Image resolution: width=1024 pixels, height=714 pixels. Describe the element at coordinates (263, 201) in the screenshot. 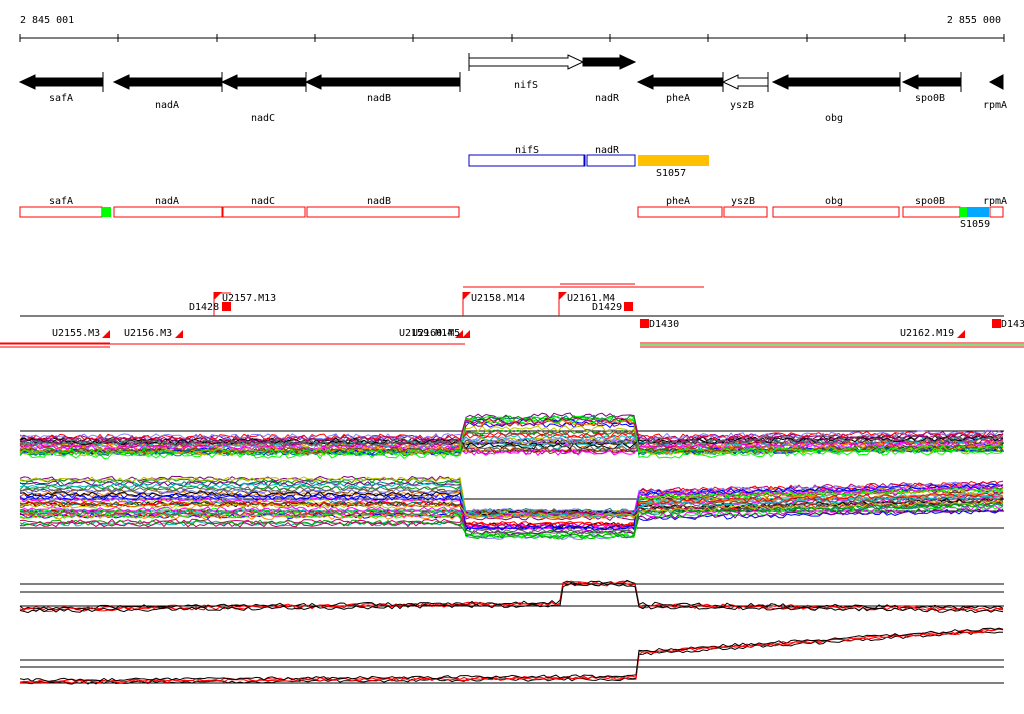

I see `red-gene-label-nadC: nadC` at that location.